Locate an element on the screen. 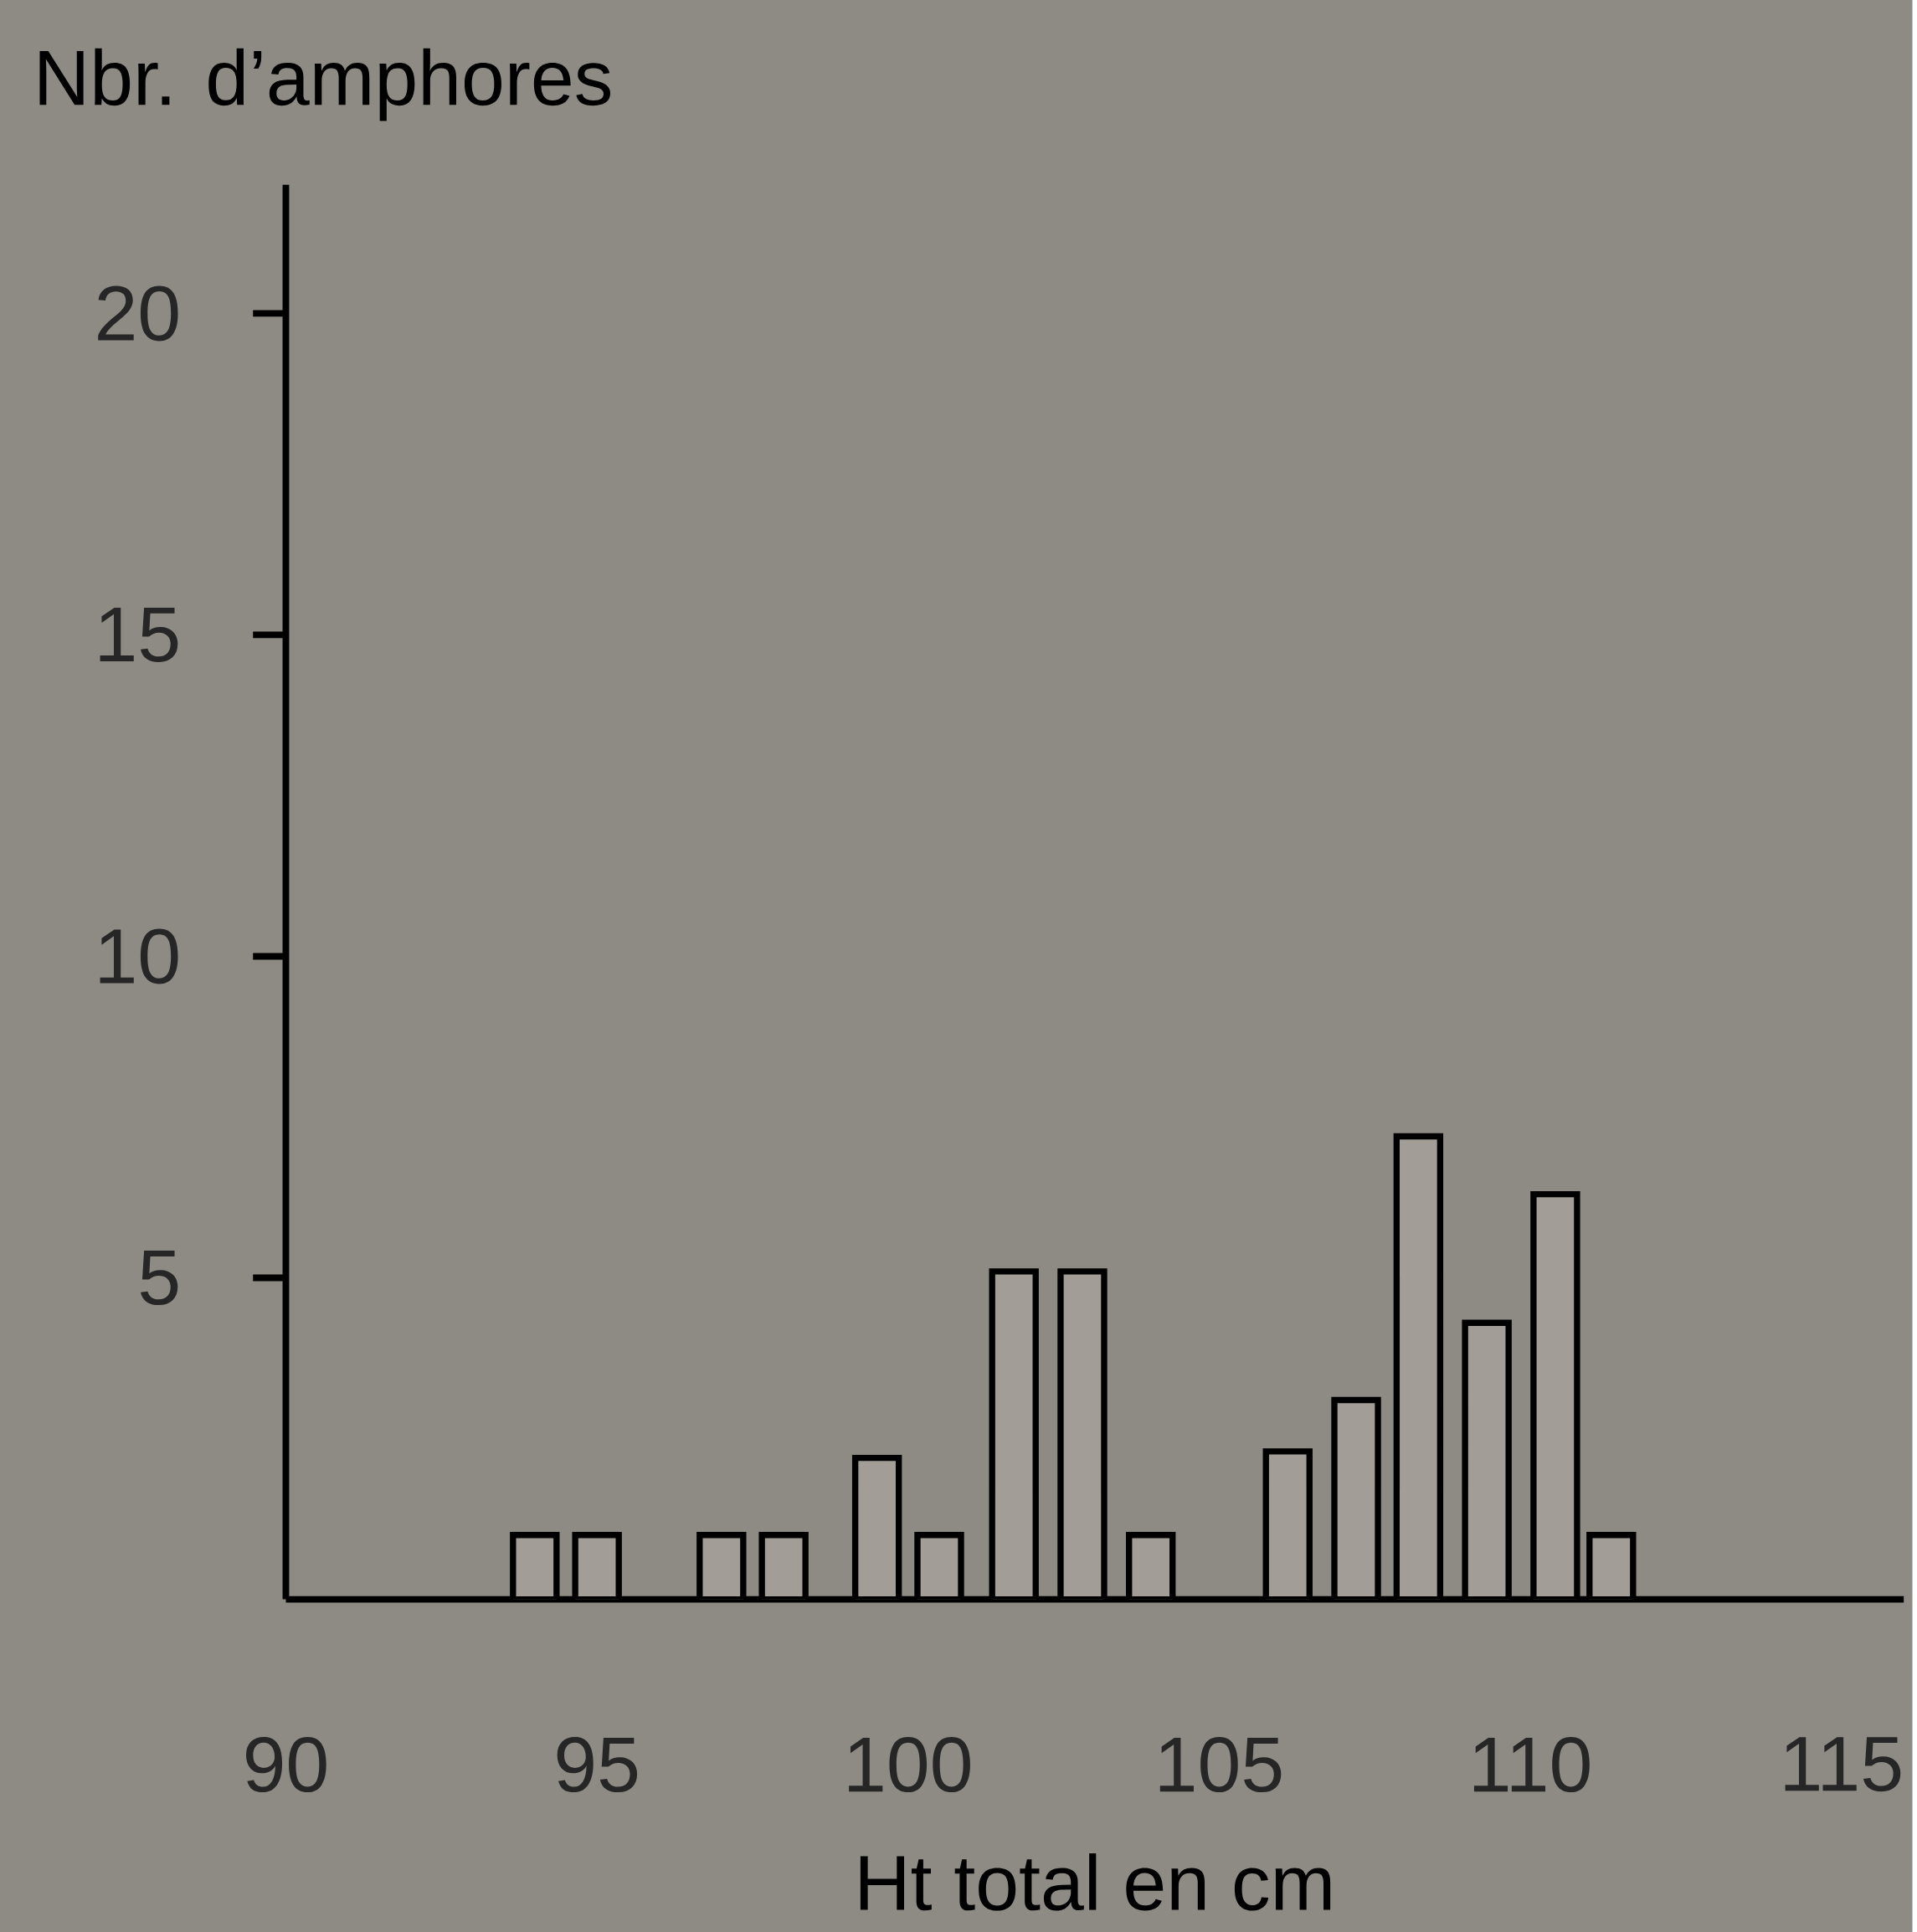  y-tick-label: 10 is located at coordinates (139, 956).